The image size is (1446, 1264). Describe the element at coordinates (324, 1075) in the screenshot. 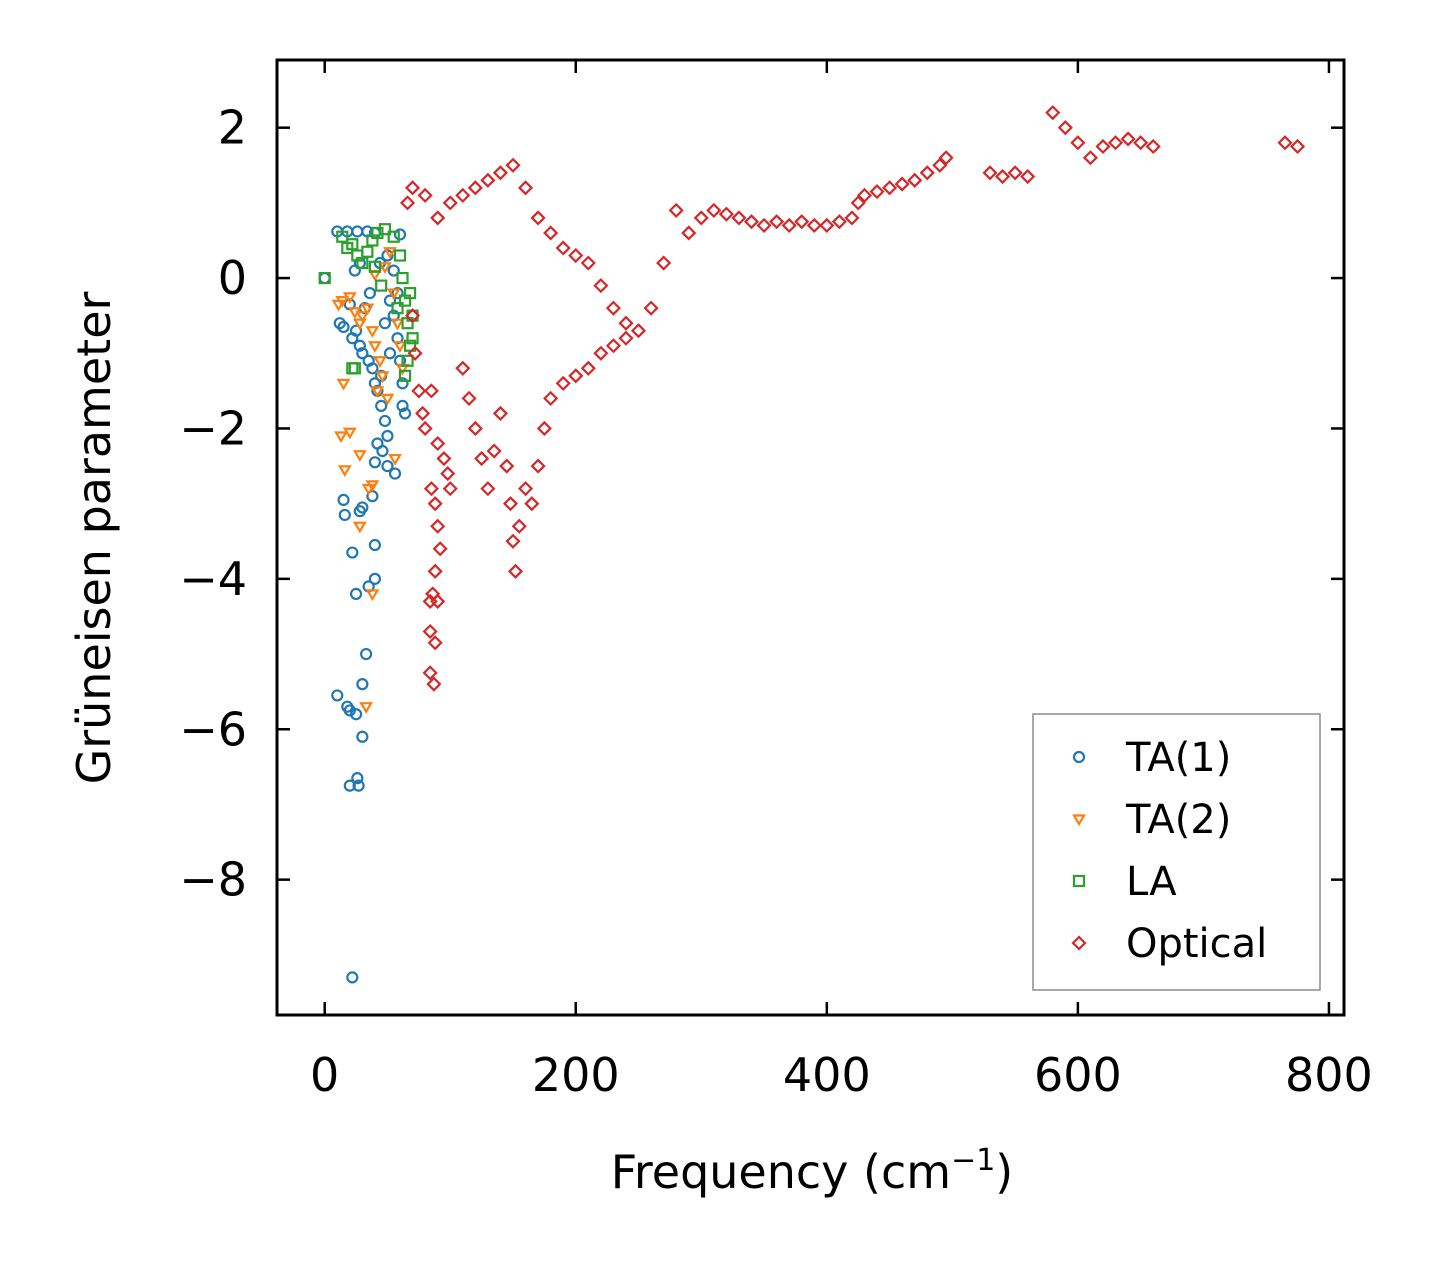

I see `x-tick-label: 0` at that location.